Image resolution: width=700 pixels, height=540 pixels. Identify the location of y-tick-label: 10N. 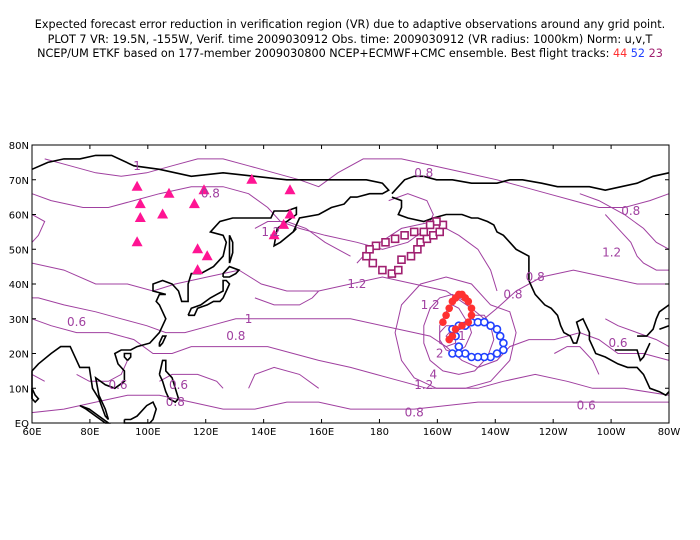
(19, 389).